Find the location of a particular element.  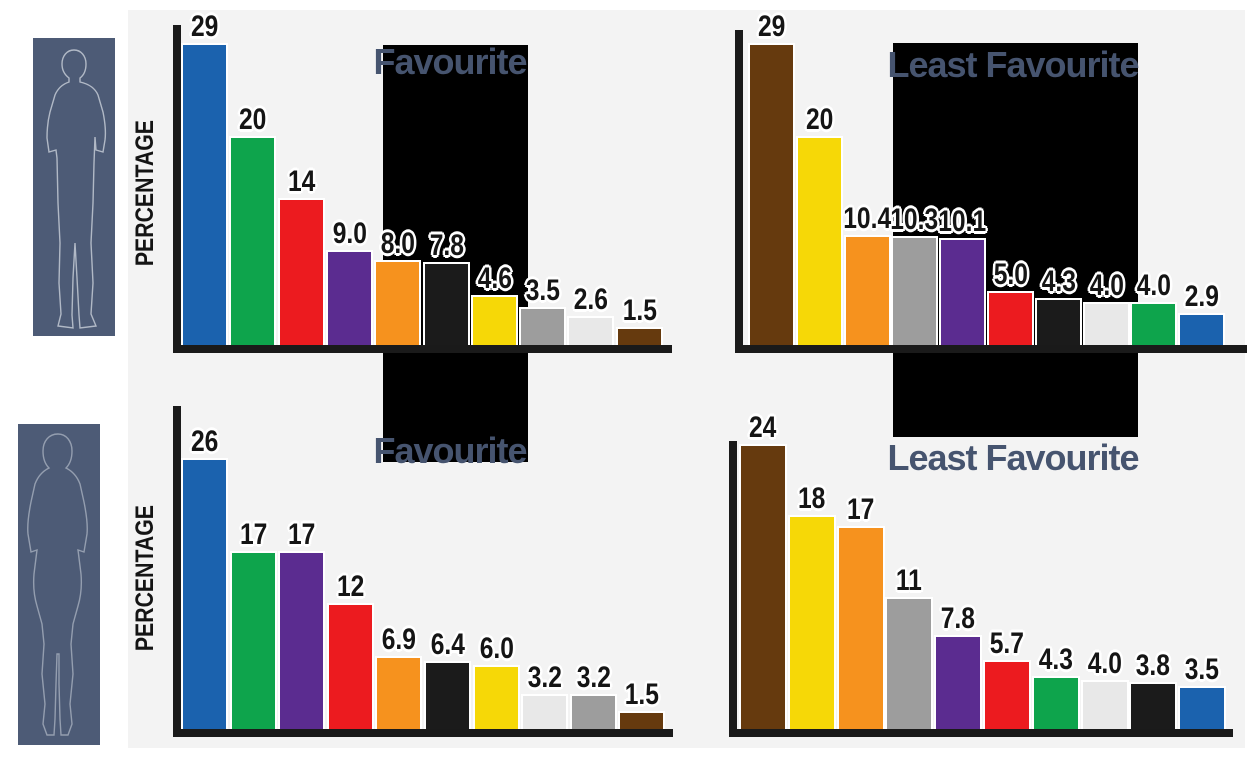

bar-value-label: 5.7 is located at coordinates (1007, 644).